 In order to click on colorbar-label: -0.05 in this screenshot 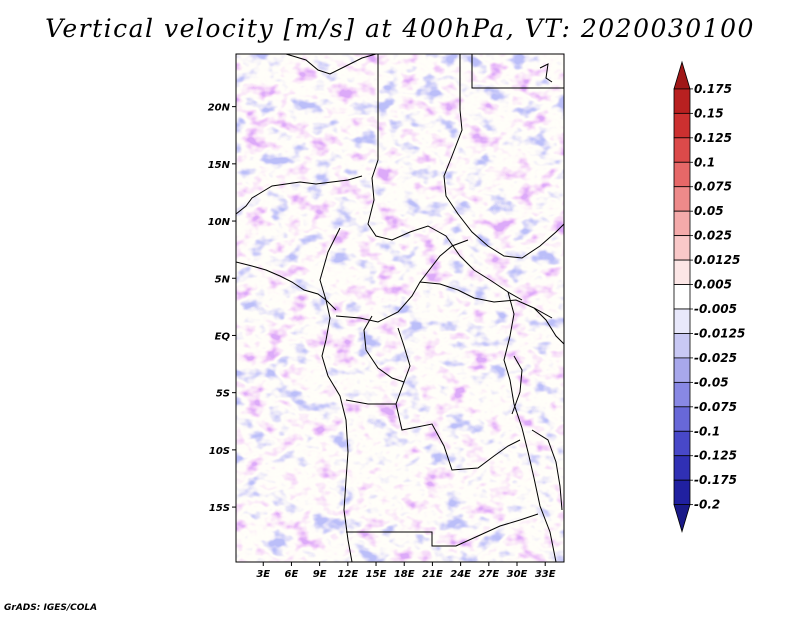, I will do `click(711, 382)`.